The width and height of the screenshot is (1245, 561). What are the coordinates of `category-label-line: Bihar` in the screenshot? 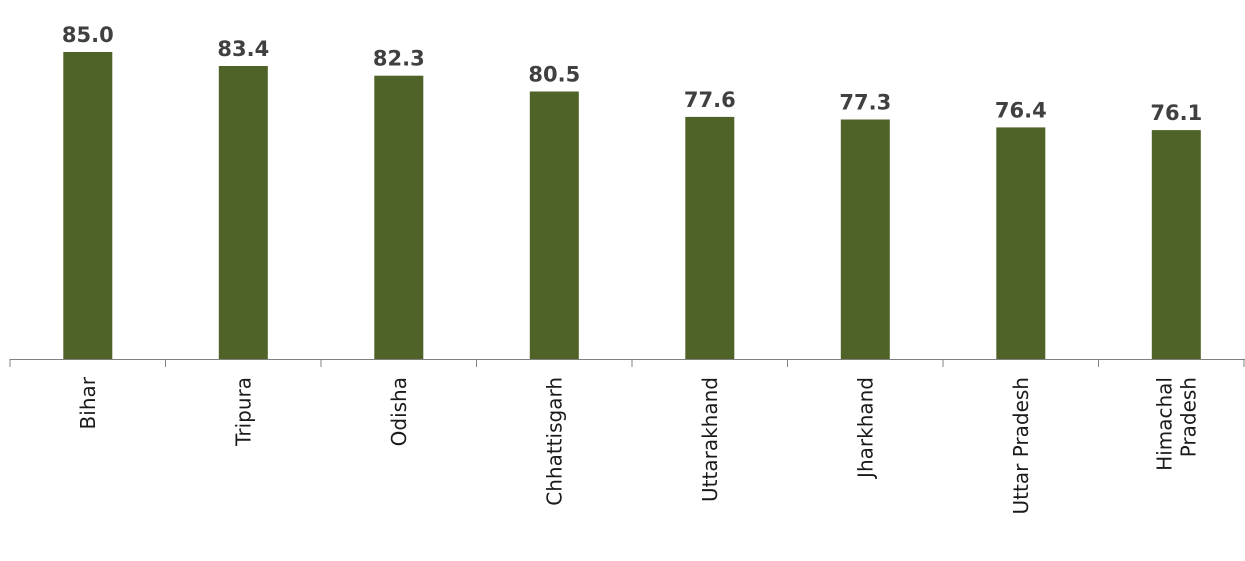 It's located at (88, 402).